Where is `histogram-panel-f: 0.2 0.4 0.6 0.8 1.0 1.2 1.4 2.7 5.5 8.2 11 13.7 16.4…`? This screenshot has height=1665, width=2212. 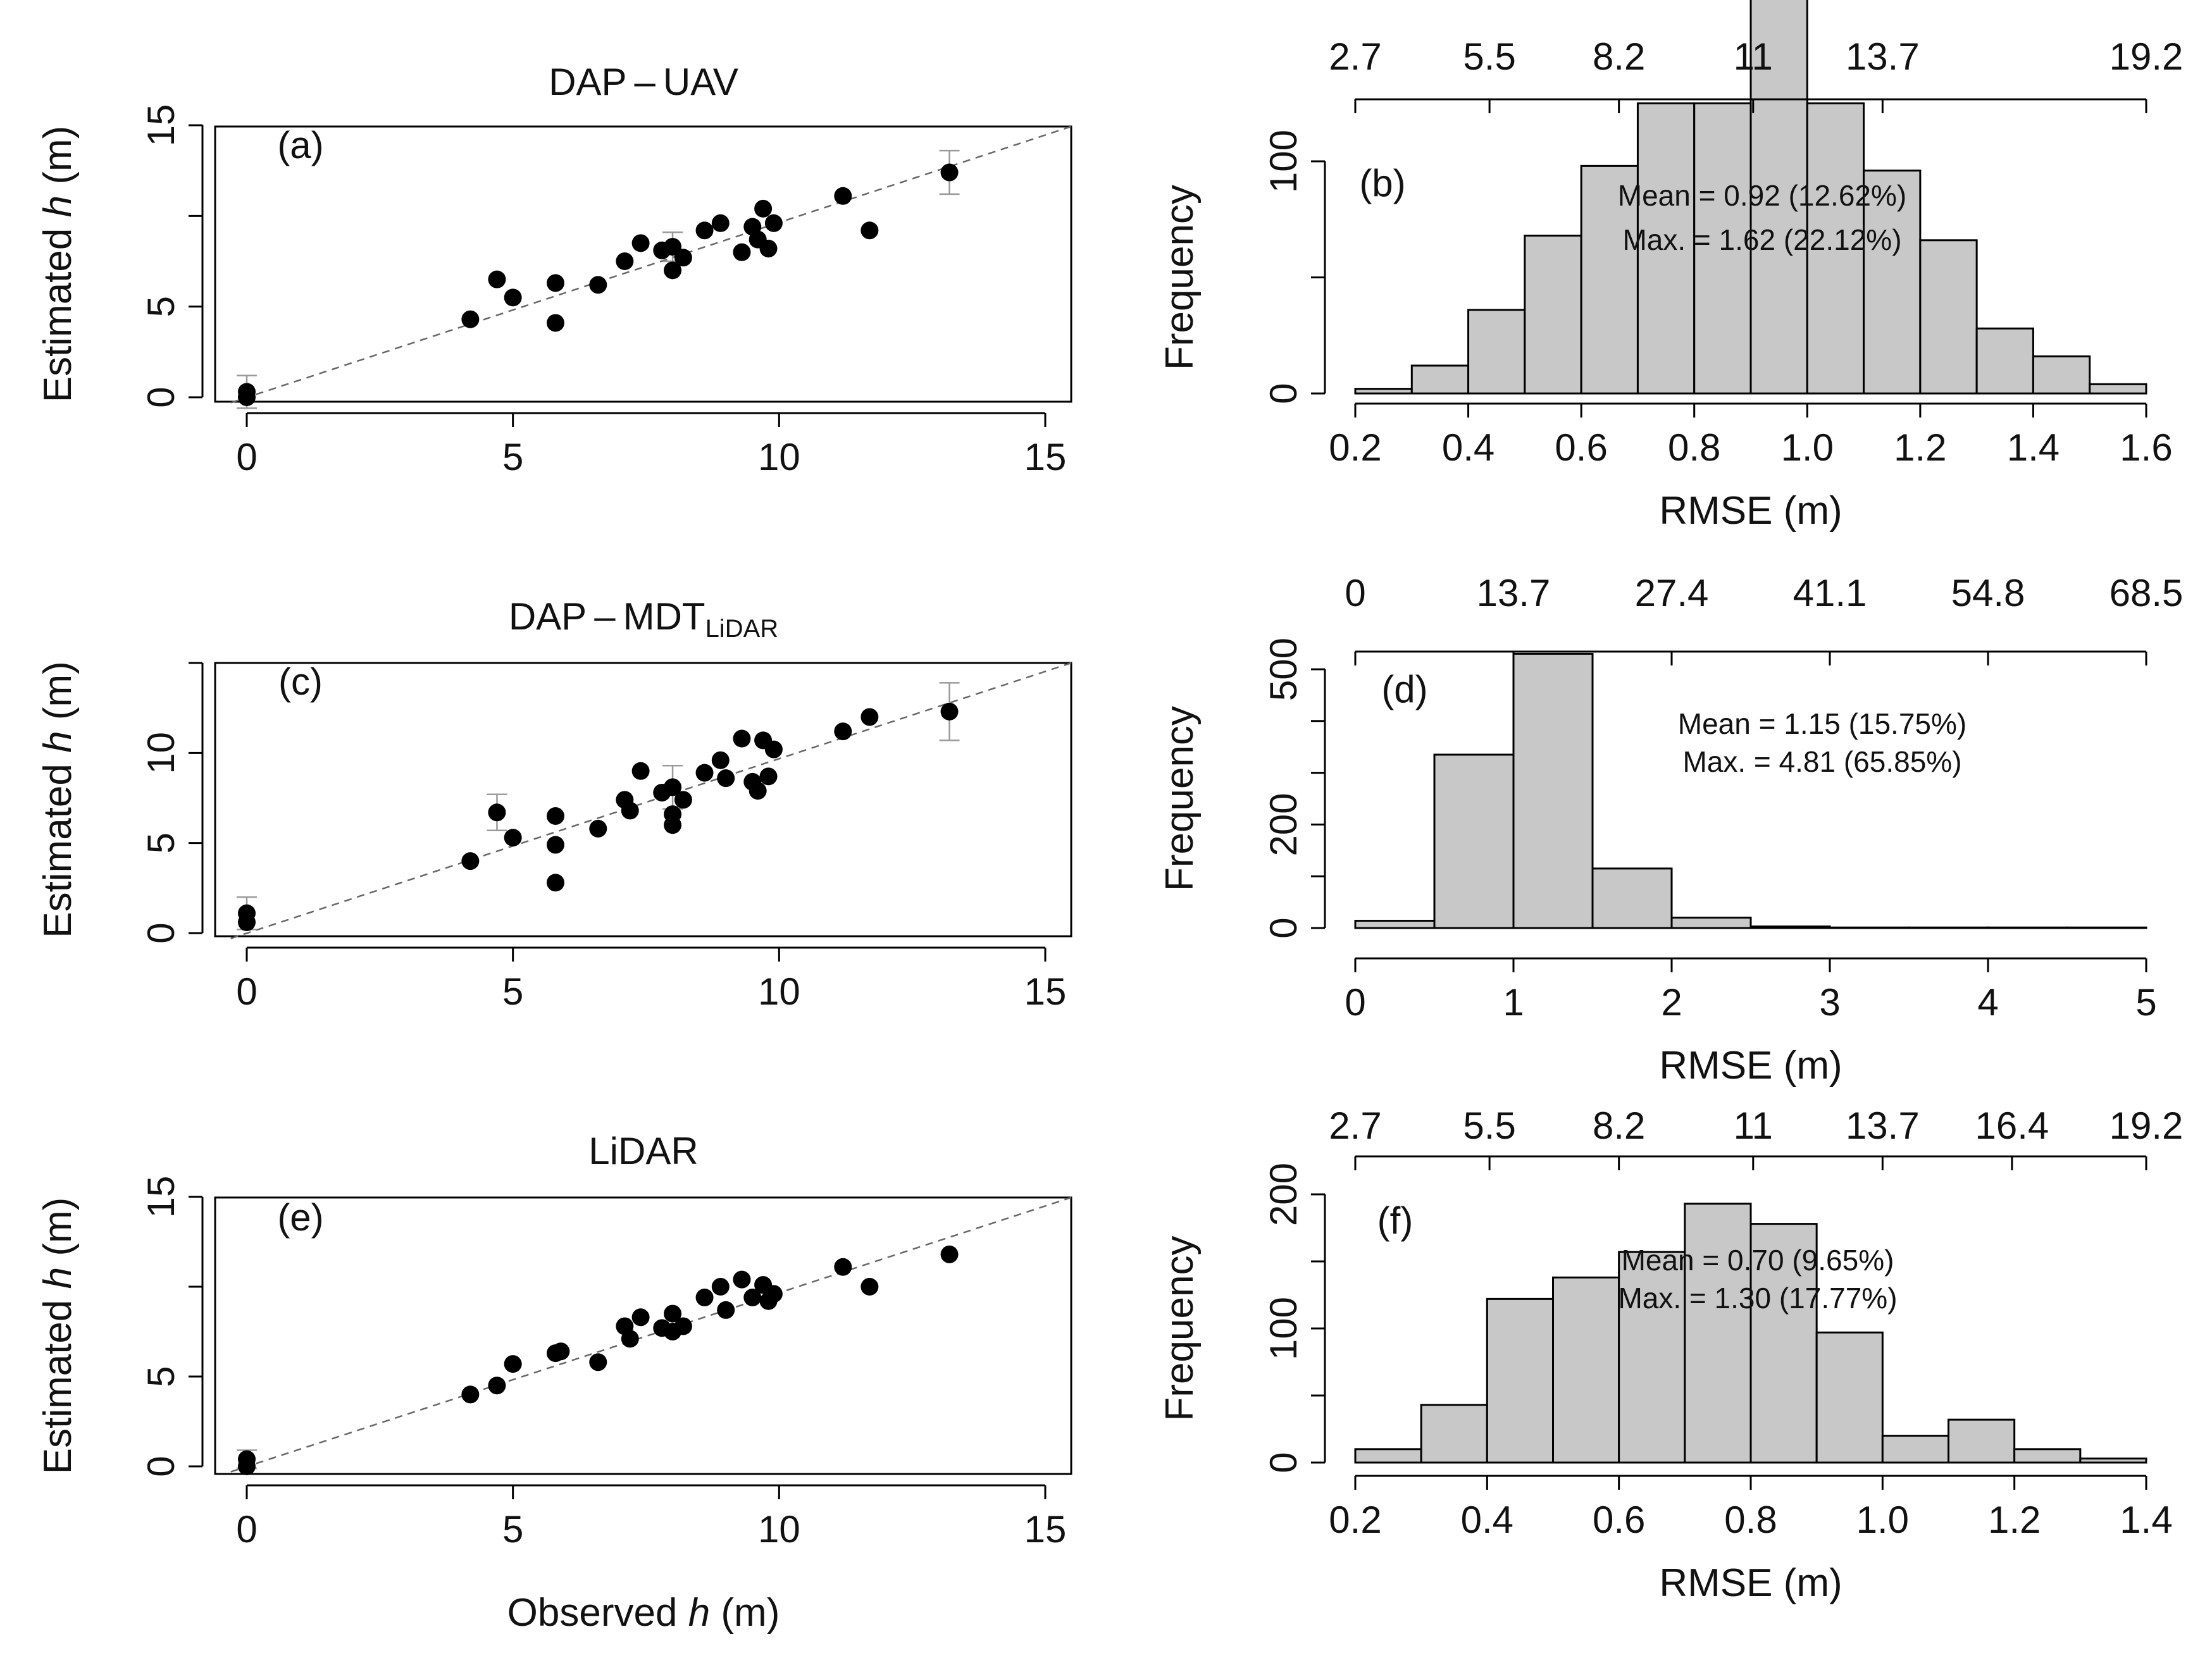
histogram-panel-f: 0.2 0.4 0.6 0.8 1.0 1.2 1.4 2.7 5.5 8.2 11 13.7 16.4… is located at coordinates (1671, 1355).